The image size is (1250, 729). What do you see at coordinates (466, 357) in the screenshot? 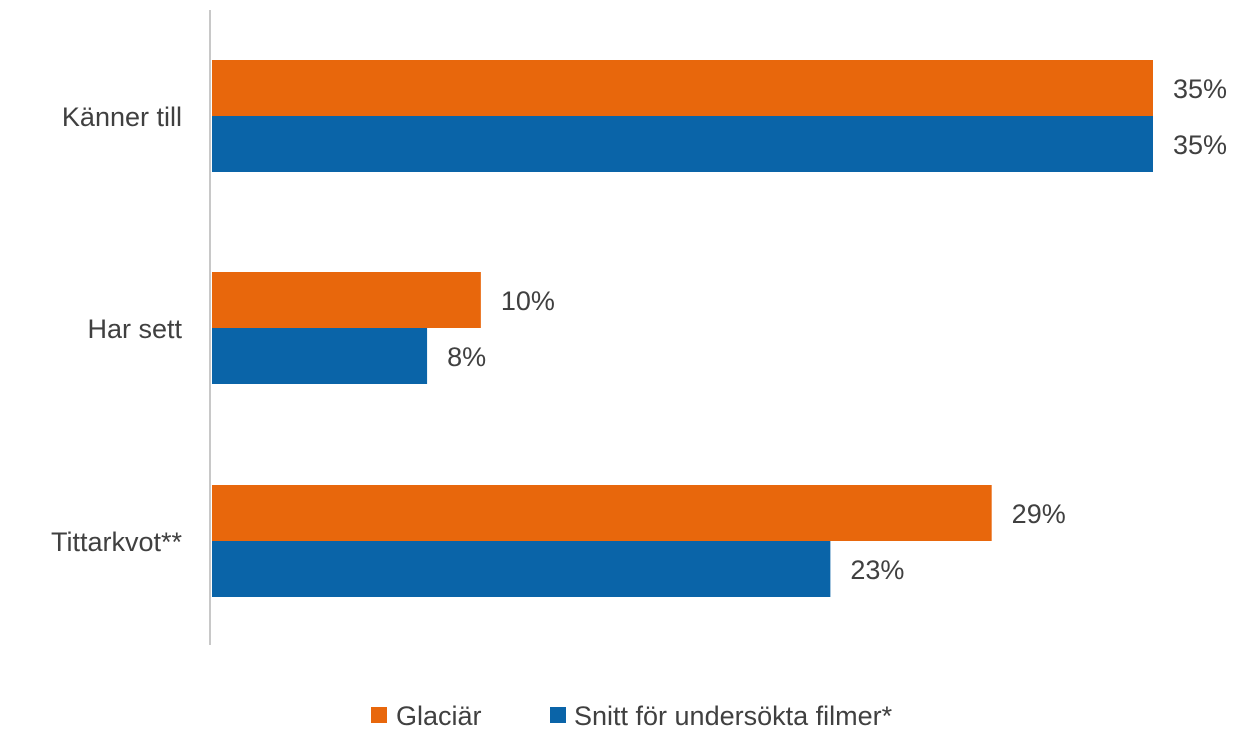
I see `data-label: 8%` at bounding box center [466, 357].